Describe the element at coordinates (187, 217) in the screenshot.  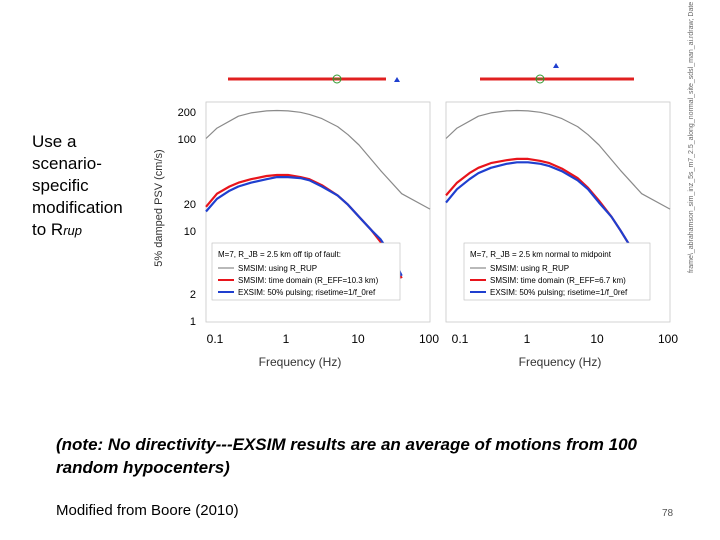
I see `y-tick-labels: 200 100 20 10 2 1` at that location.